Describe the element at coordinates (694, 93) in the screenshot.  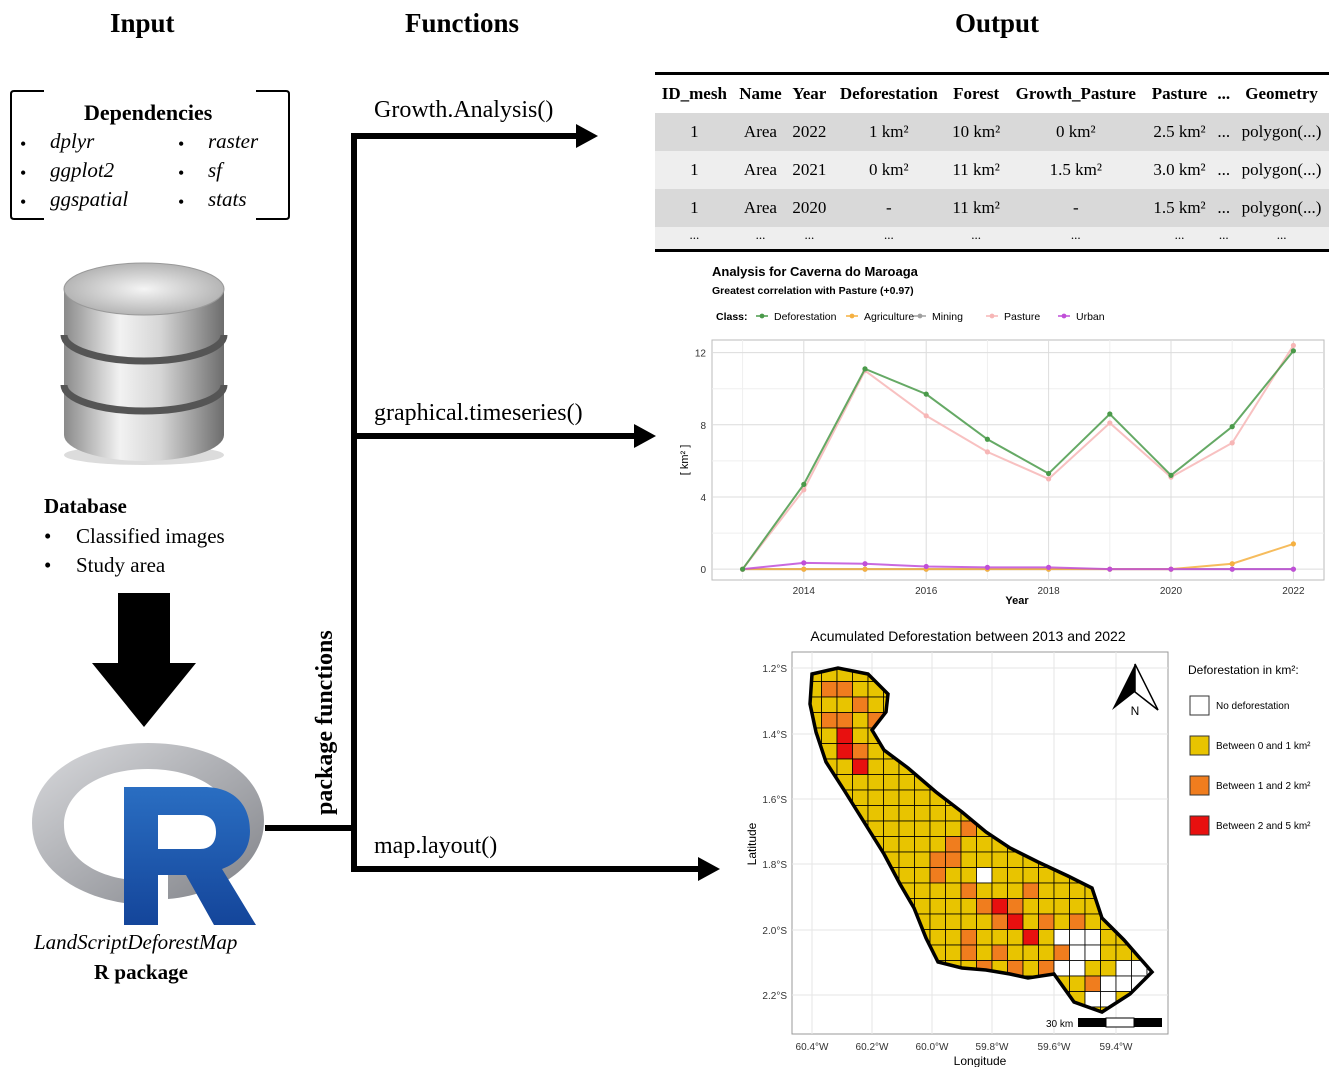
I see `table-header-cell: ID_mesh` at that location.